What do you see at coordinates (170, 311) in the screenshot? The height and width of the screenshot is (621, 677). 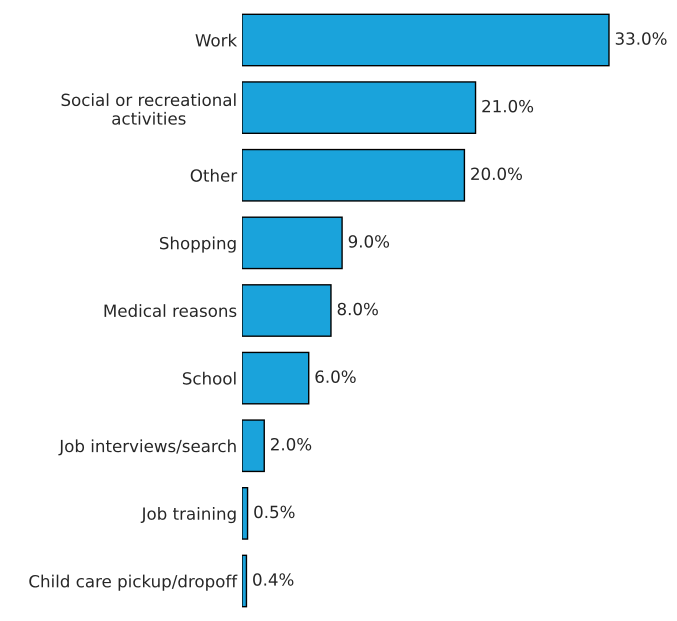 I see `y-tick-label: Medical reasons` at bounding box center [170, 311].